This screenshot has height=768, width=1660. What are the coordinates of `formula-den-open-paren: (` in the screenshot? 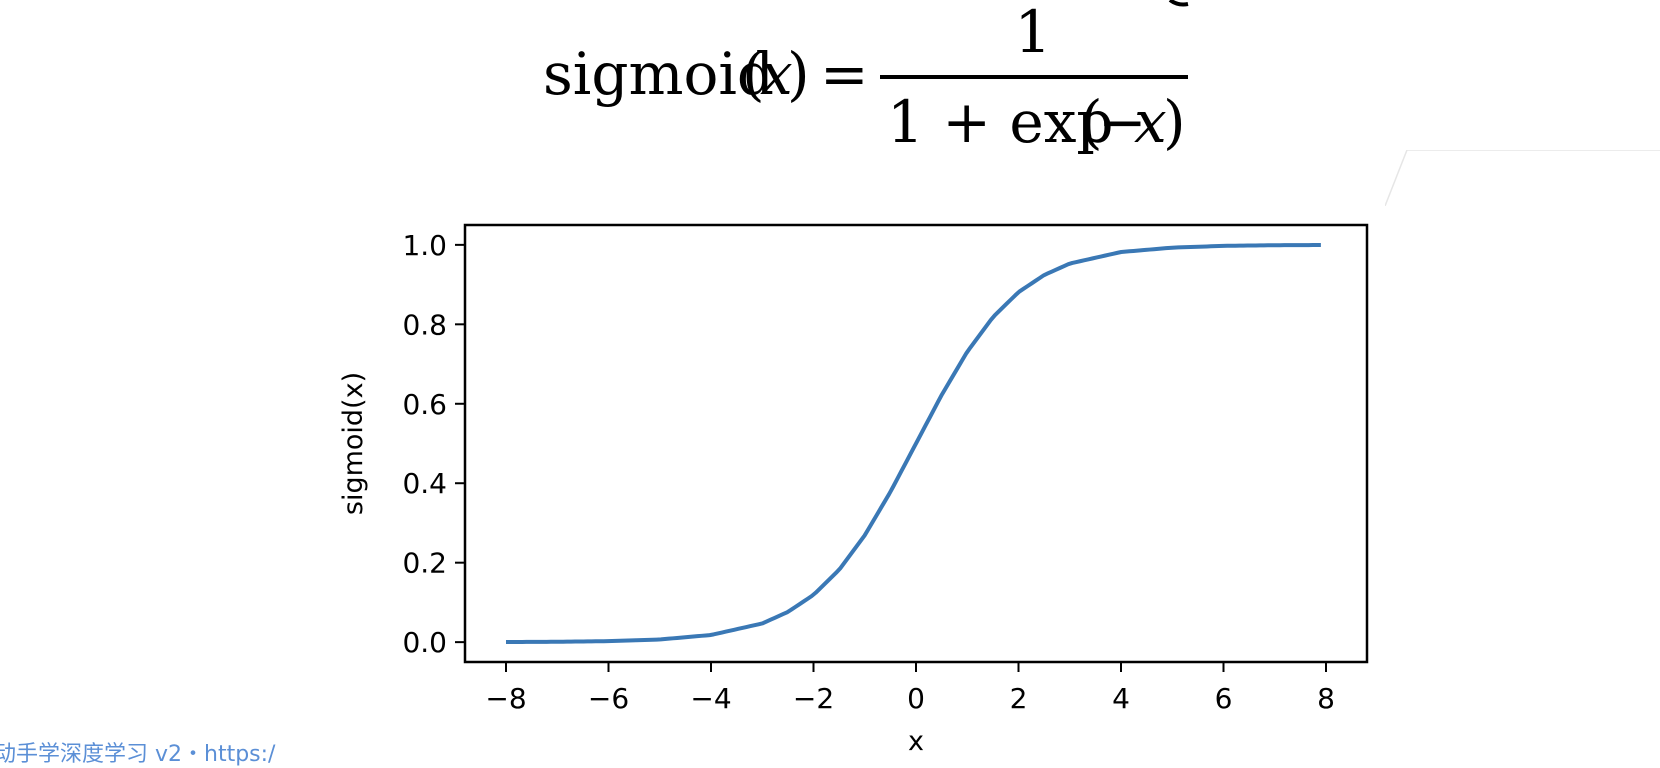 It's located at (1091, 122).